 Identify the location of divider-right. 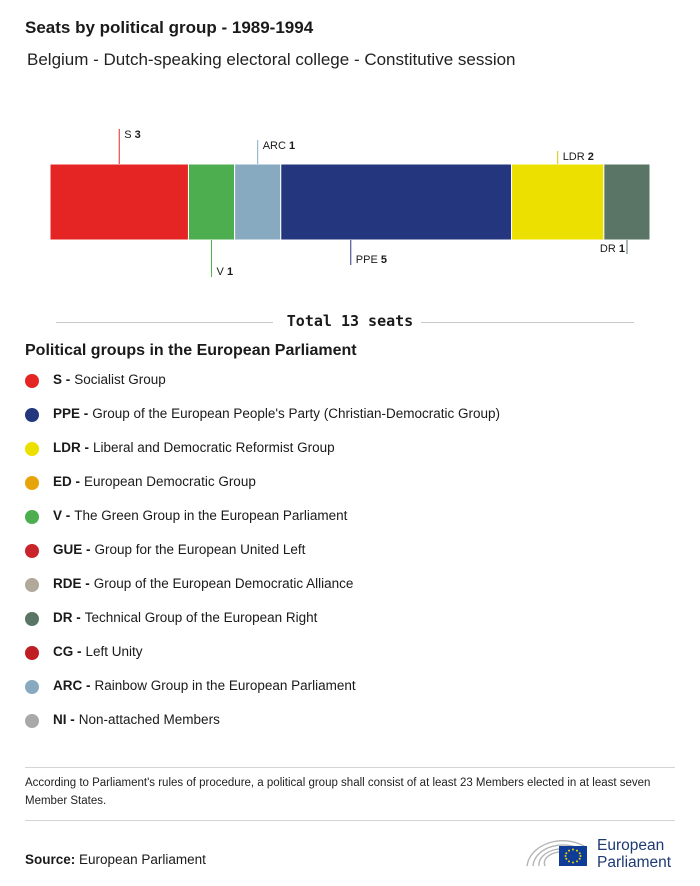
(527, 322).